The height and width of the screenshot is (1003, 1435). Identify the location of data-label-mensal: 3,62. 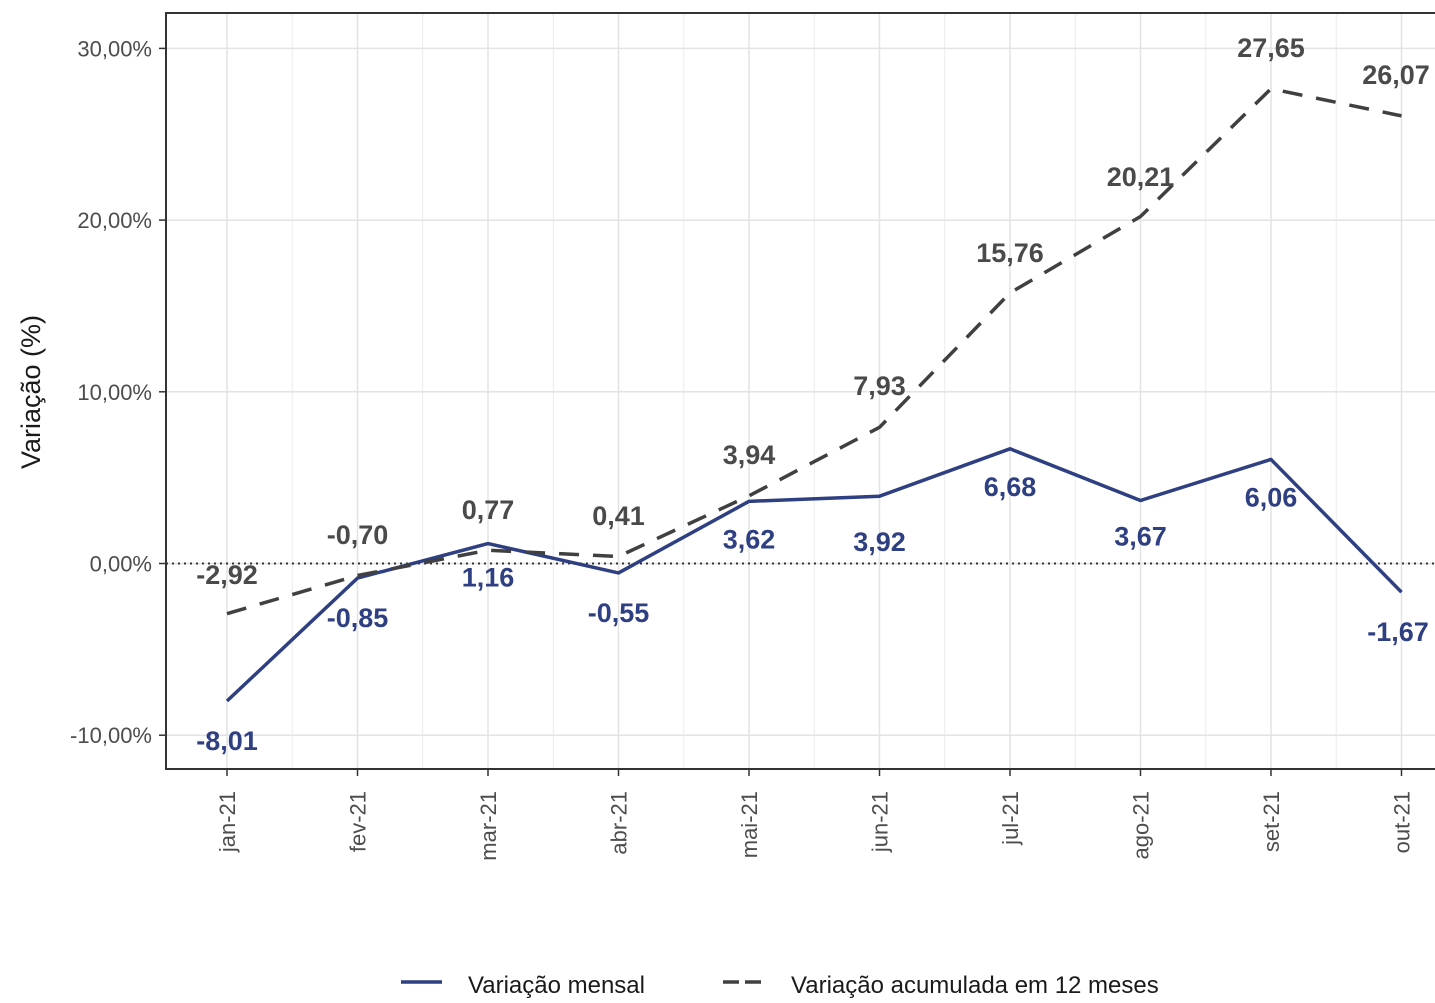
(749, 539).